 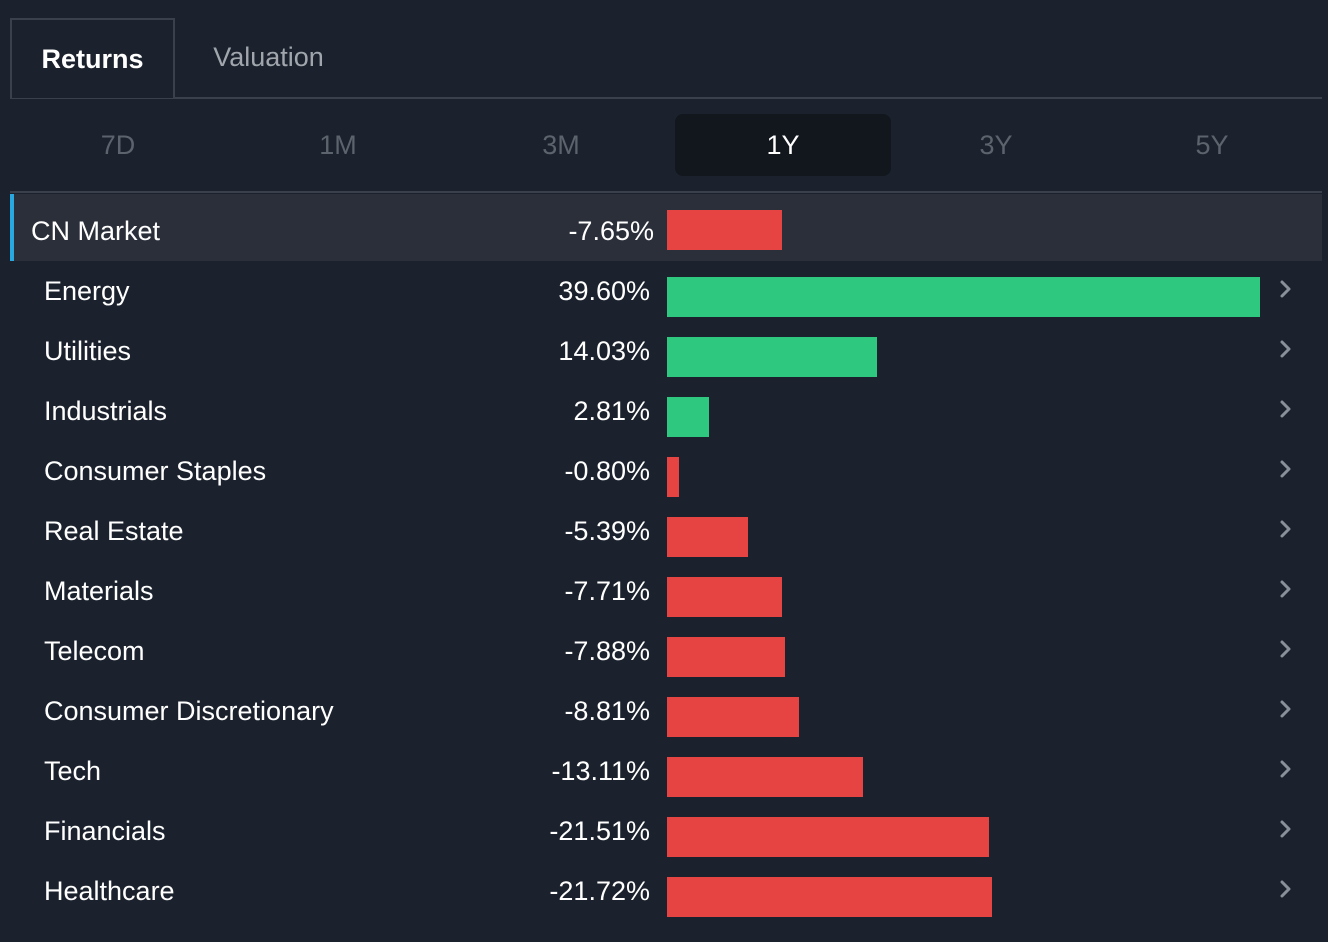 I want to click on sector-name: Tech, so click(x=73, y=771).